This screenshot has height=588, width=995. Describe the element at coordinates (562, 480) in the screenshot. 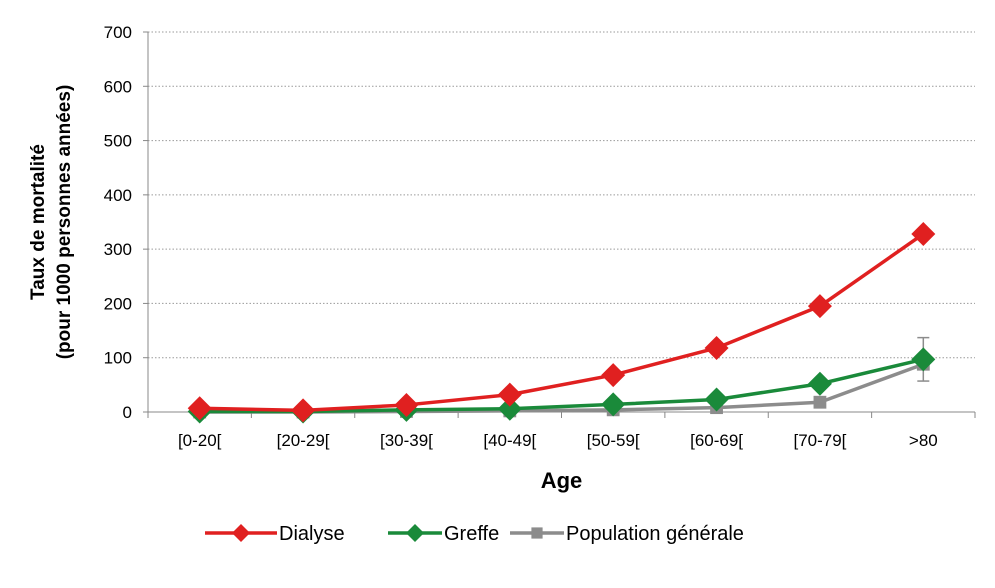

I see `x-axis-title: Age` at that location.